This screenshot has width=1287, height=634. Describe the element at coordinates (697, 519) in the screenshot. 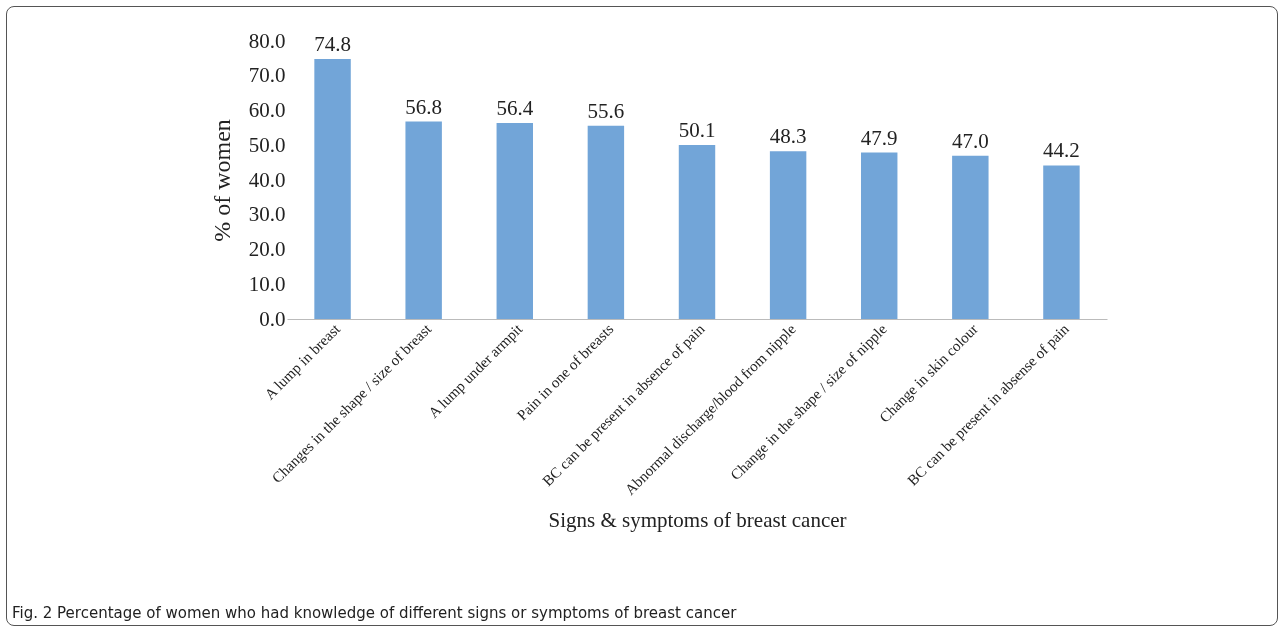

I see `x-axis-title: Signs & symptoms of breast cancer` at that location.